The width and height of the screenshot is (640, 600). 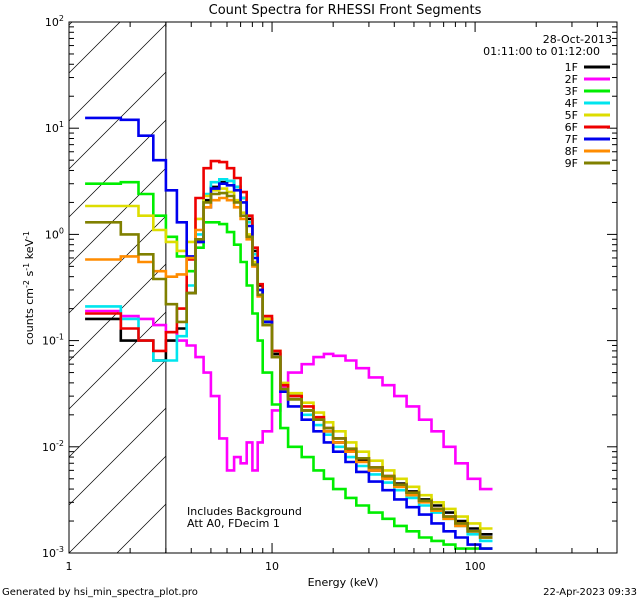 What do you see at coordinates (29, 251) in the screenshot?
I see `y-label-end: keV` at bounding box center [29, 251].